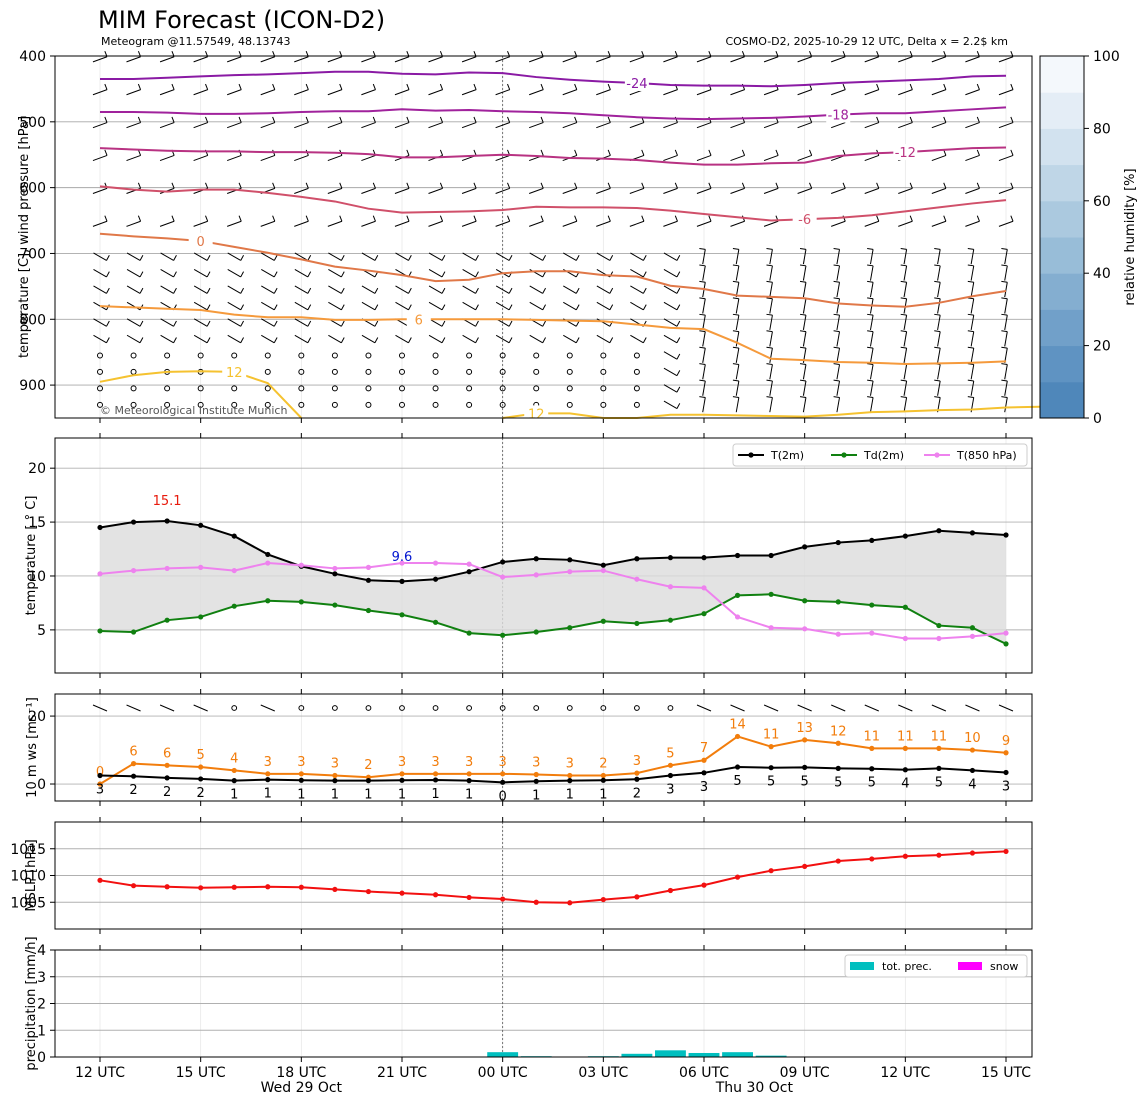  What do you see at coordinates (402, 557) in the screenshot?
I see `min-temp-annotation: 9.6` at bounding box center [402, 557].